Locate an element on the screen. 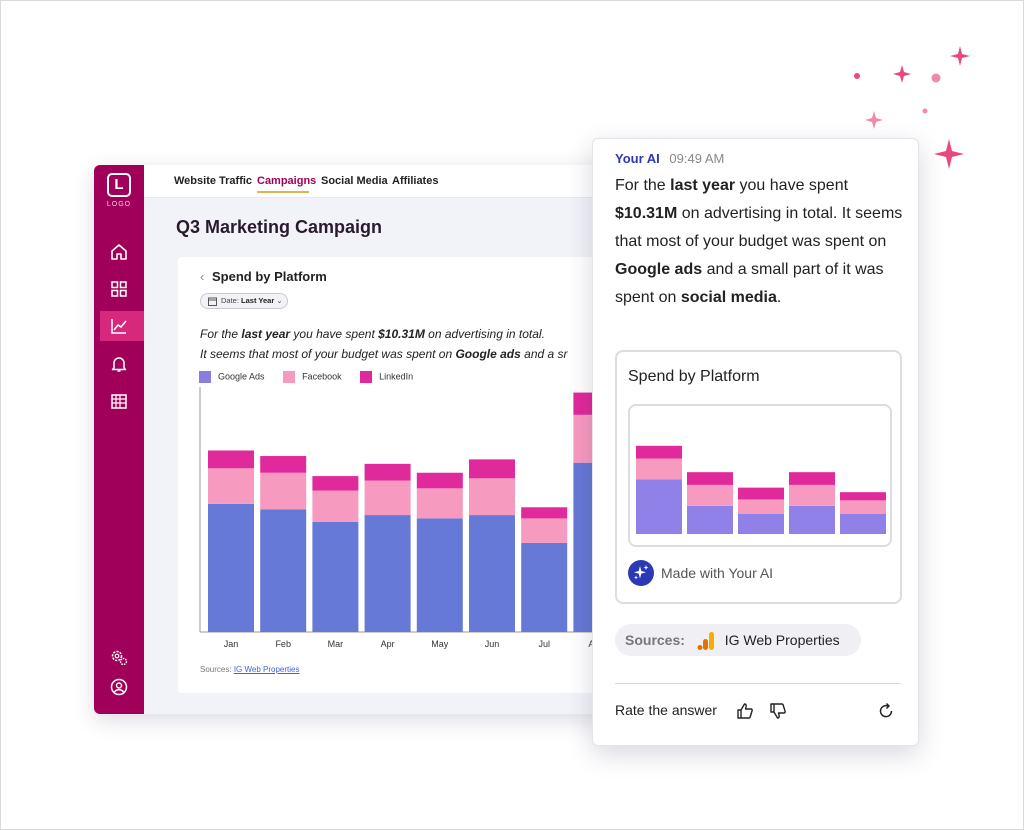 Image resolution: width=1024 pixels, height=830 pixels. sources-link: IG Web Properties is located at coordinates (266, 669).